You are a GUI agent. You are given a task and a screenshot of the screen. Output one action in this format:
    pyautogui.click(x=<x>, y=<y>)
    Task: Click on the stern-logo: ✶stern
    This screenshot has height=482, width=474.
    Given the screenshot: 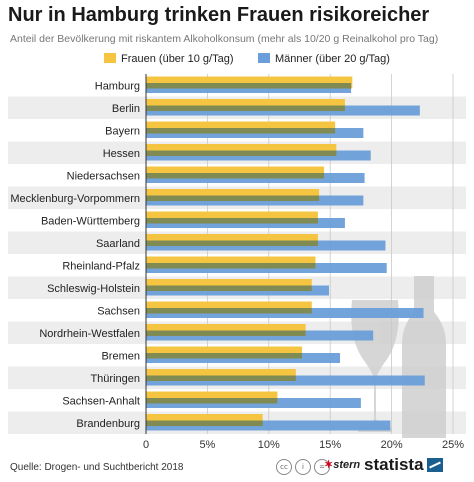 What is the action you would take?
    pyautogui.click(x=342, y=465)
    